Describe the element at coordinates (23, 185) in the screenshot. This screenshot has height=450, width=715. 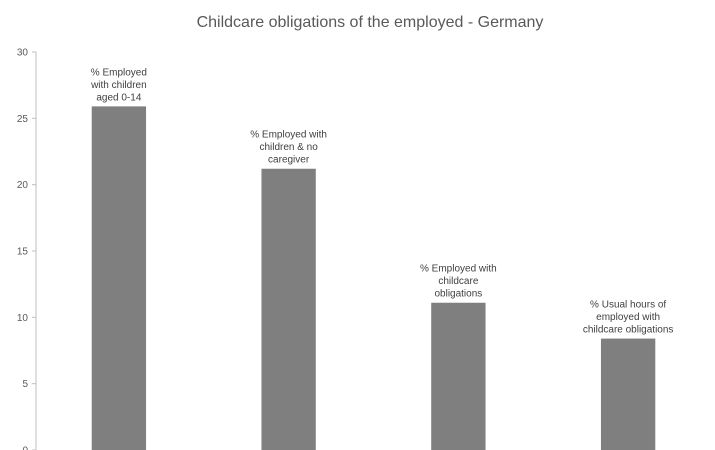
I see `y-tick-label: 20` at that location.